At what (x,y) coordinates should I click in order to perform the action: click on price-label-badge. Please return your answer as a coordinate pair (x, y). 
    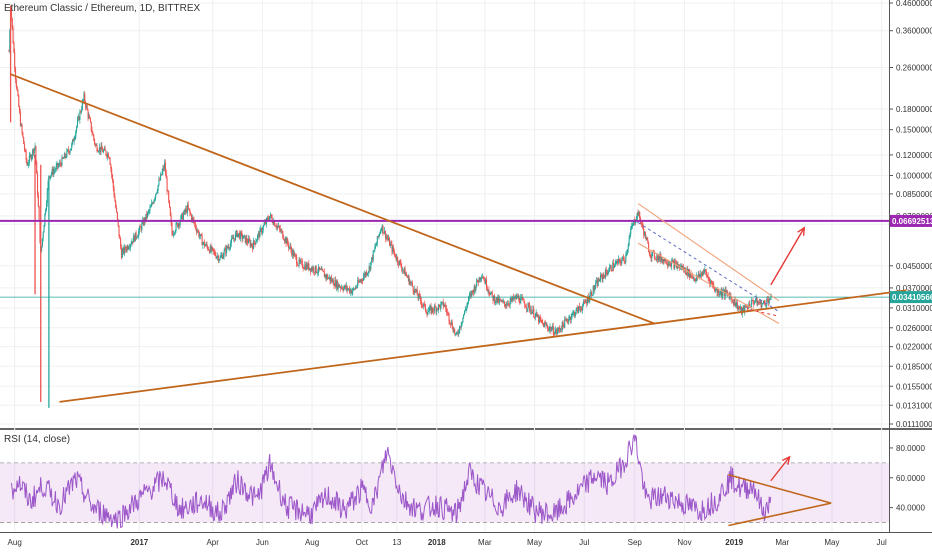
    Looking at the image, I should click on (911, 220).